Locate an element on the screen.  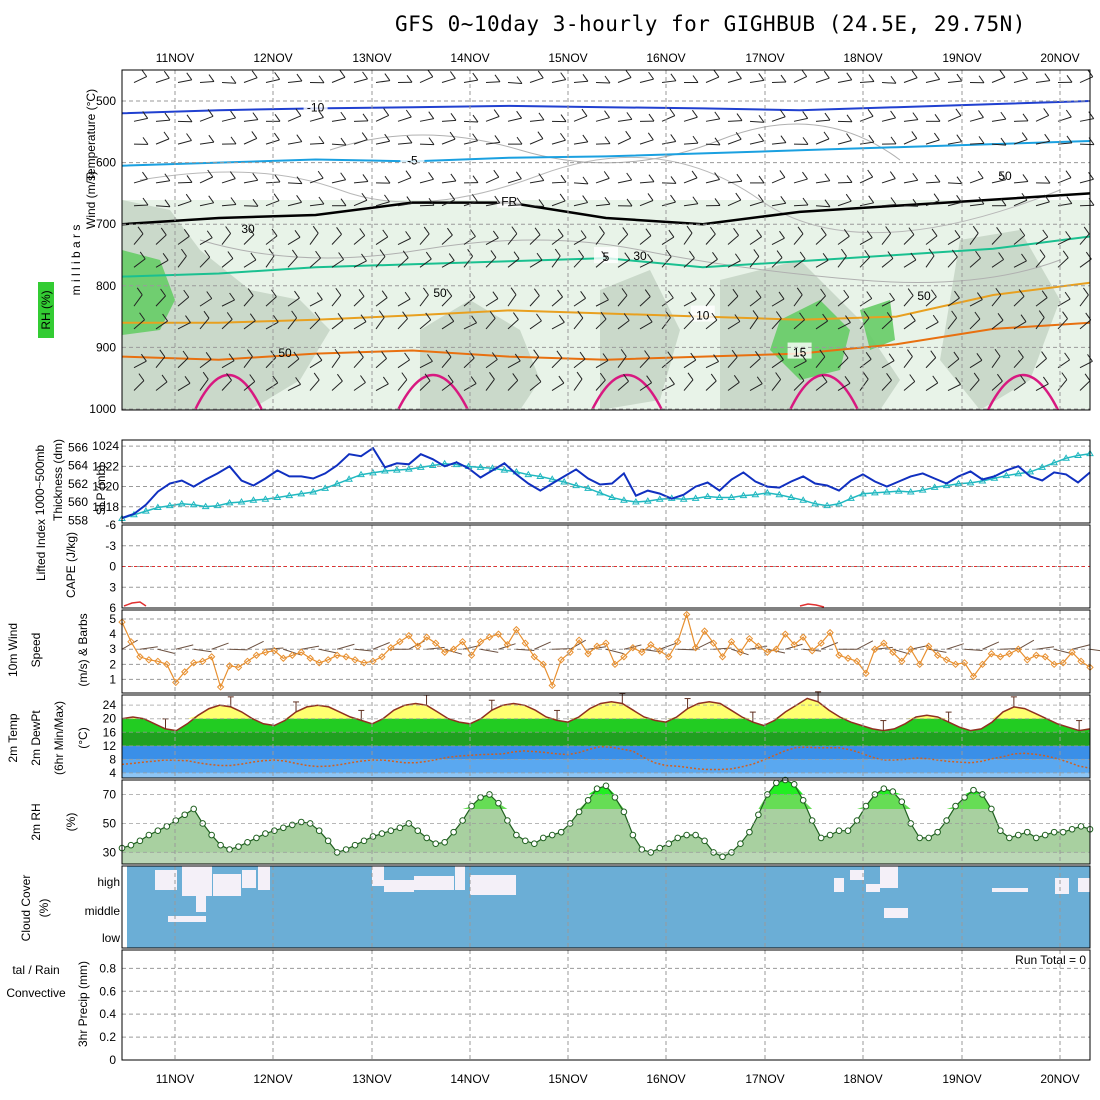
pressure-tick-label: 700 is located at coordinates (106, 224).